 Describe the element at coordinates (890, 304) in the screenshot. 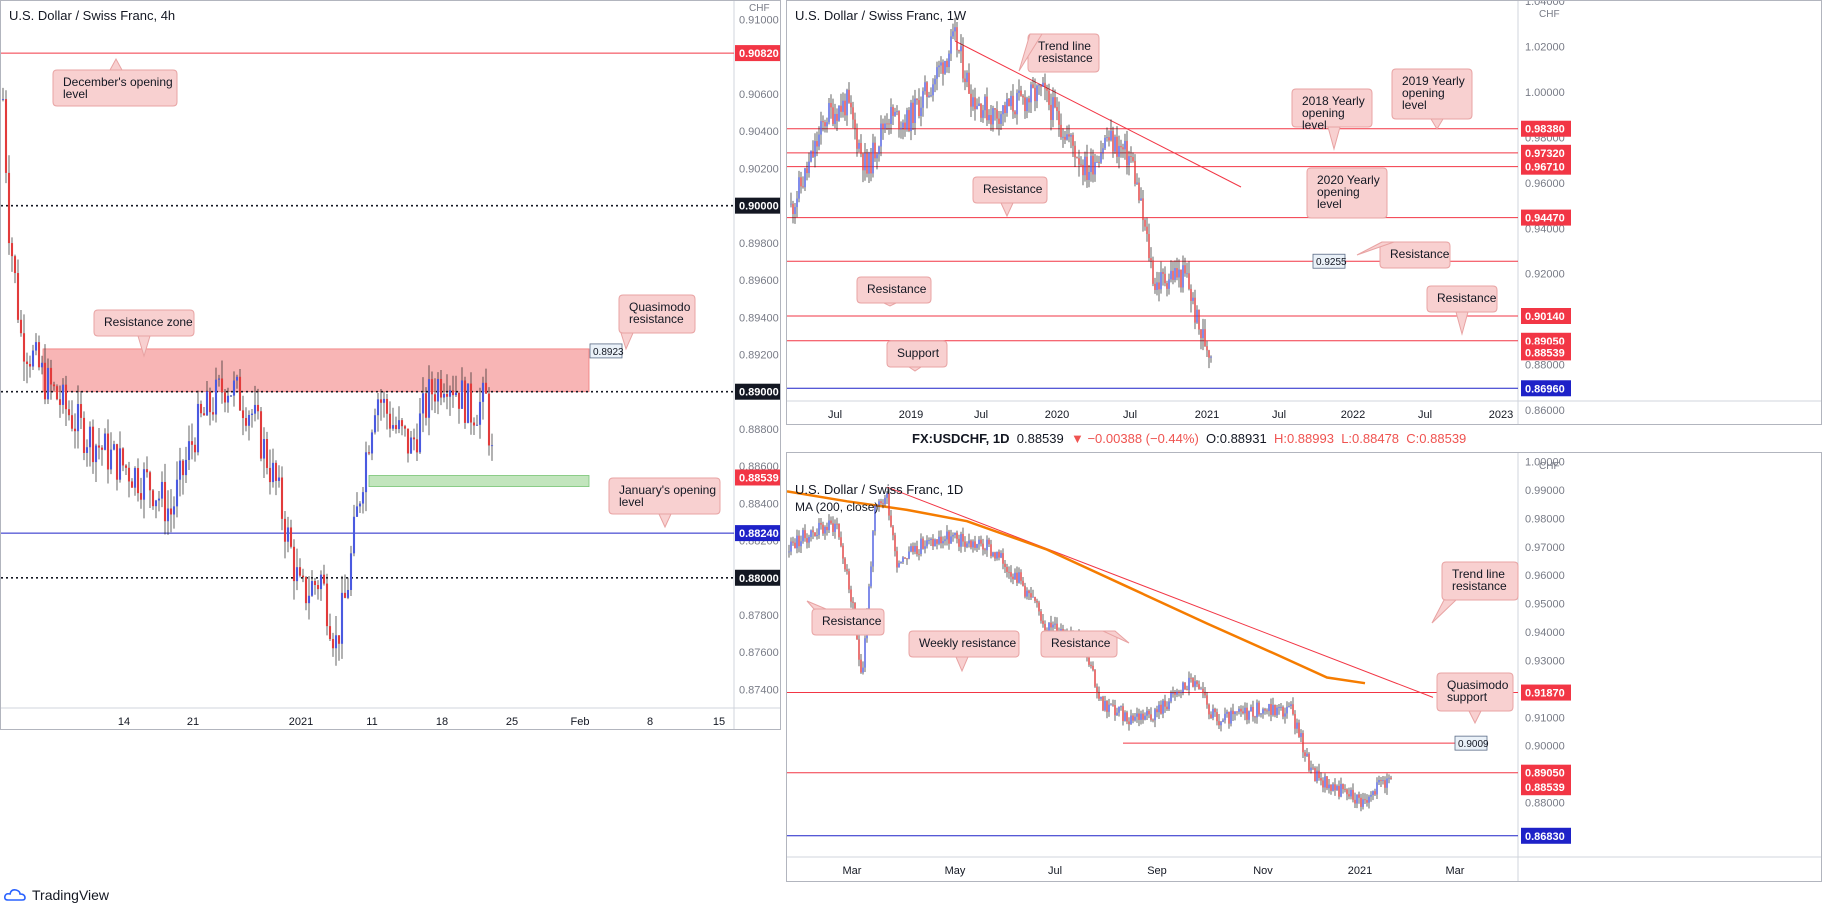

I see `w1-callout-resistance-3-pointer` at that location.